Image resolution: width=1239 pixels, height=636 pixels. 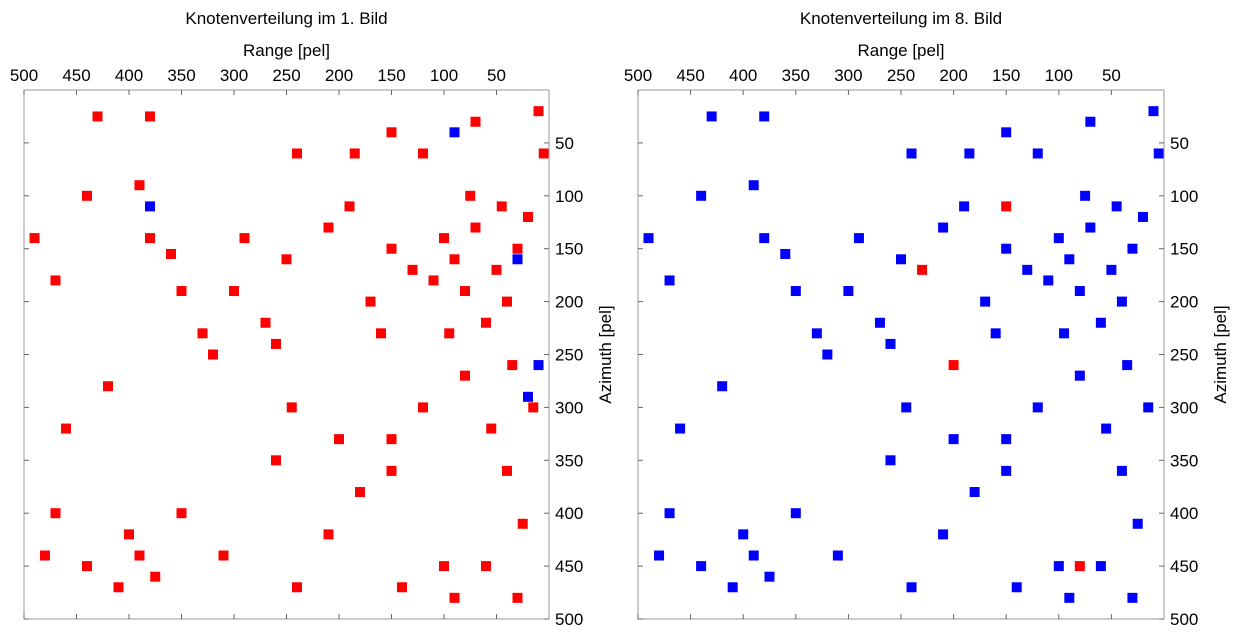 What do you see at coordinates (848, 75) in the screenshot?
I see `x-tick-label: 300` at bounding box center [848, 75].